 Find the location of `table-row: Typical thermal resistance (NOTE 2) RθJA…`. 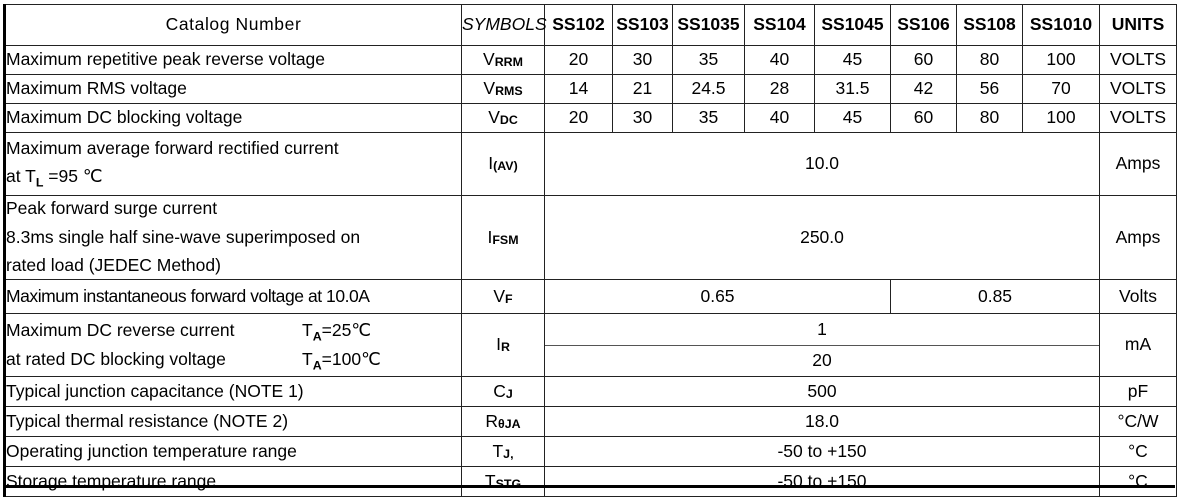

table-row: Typical thermal resistance (NOTE 2) RθJA… is located at coordinates (590, 421).